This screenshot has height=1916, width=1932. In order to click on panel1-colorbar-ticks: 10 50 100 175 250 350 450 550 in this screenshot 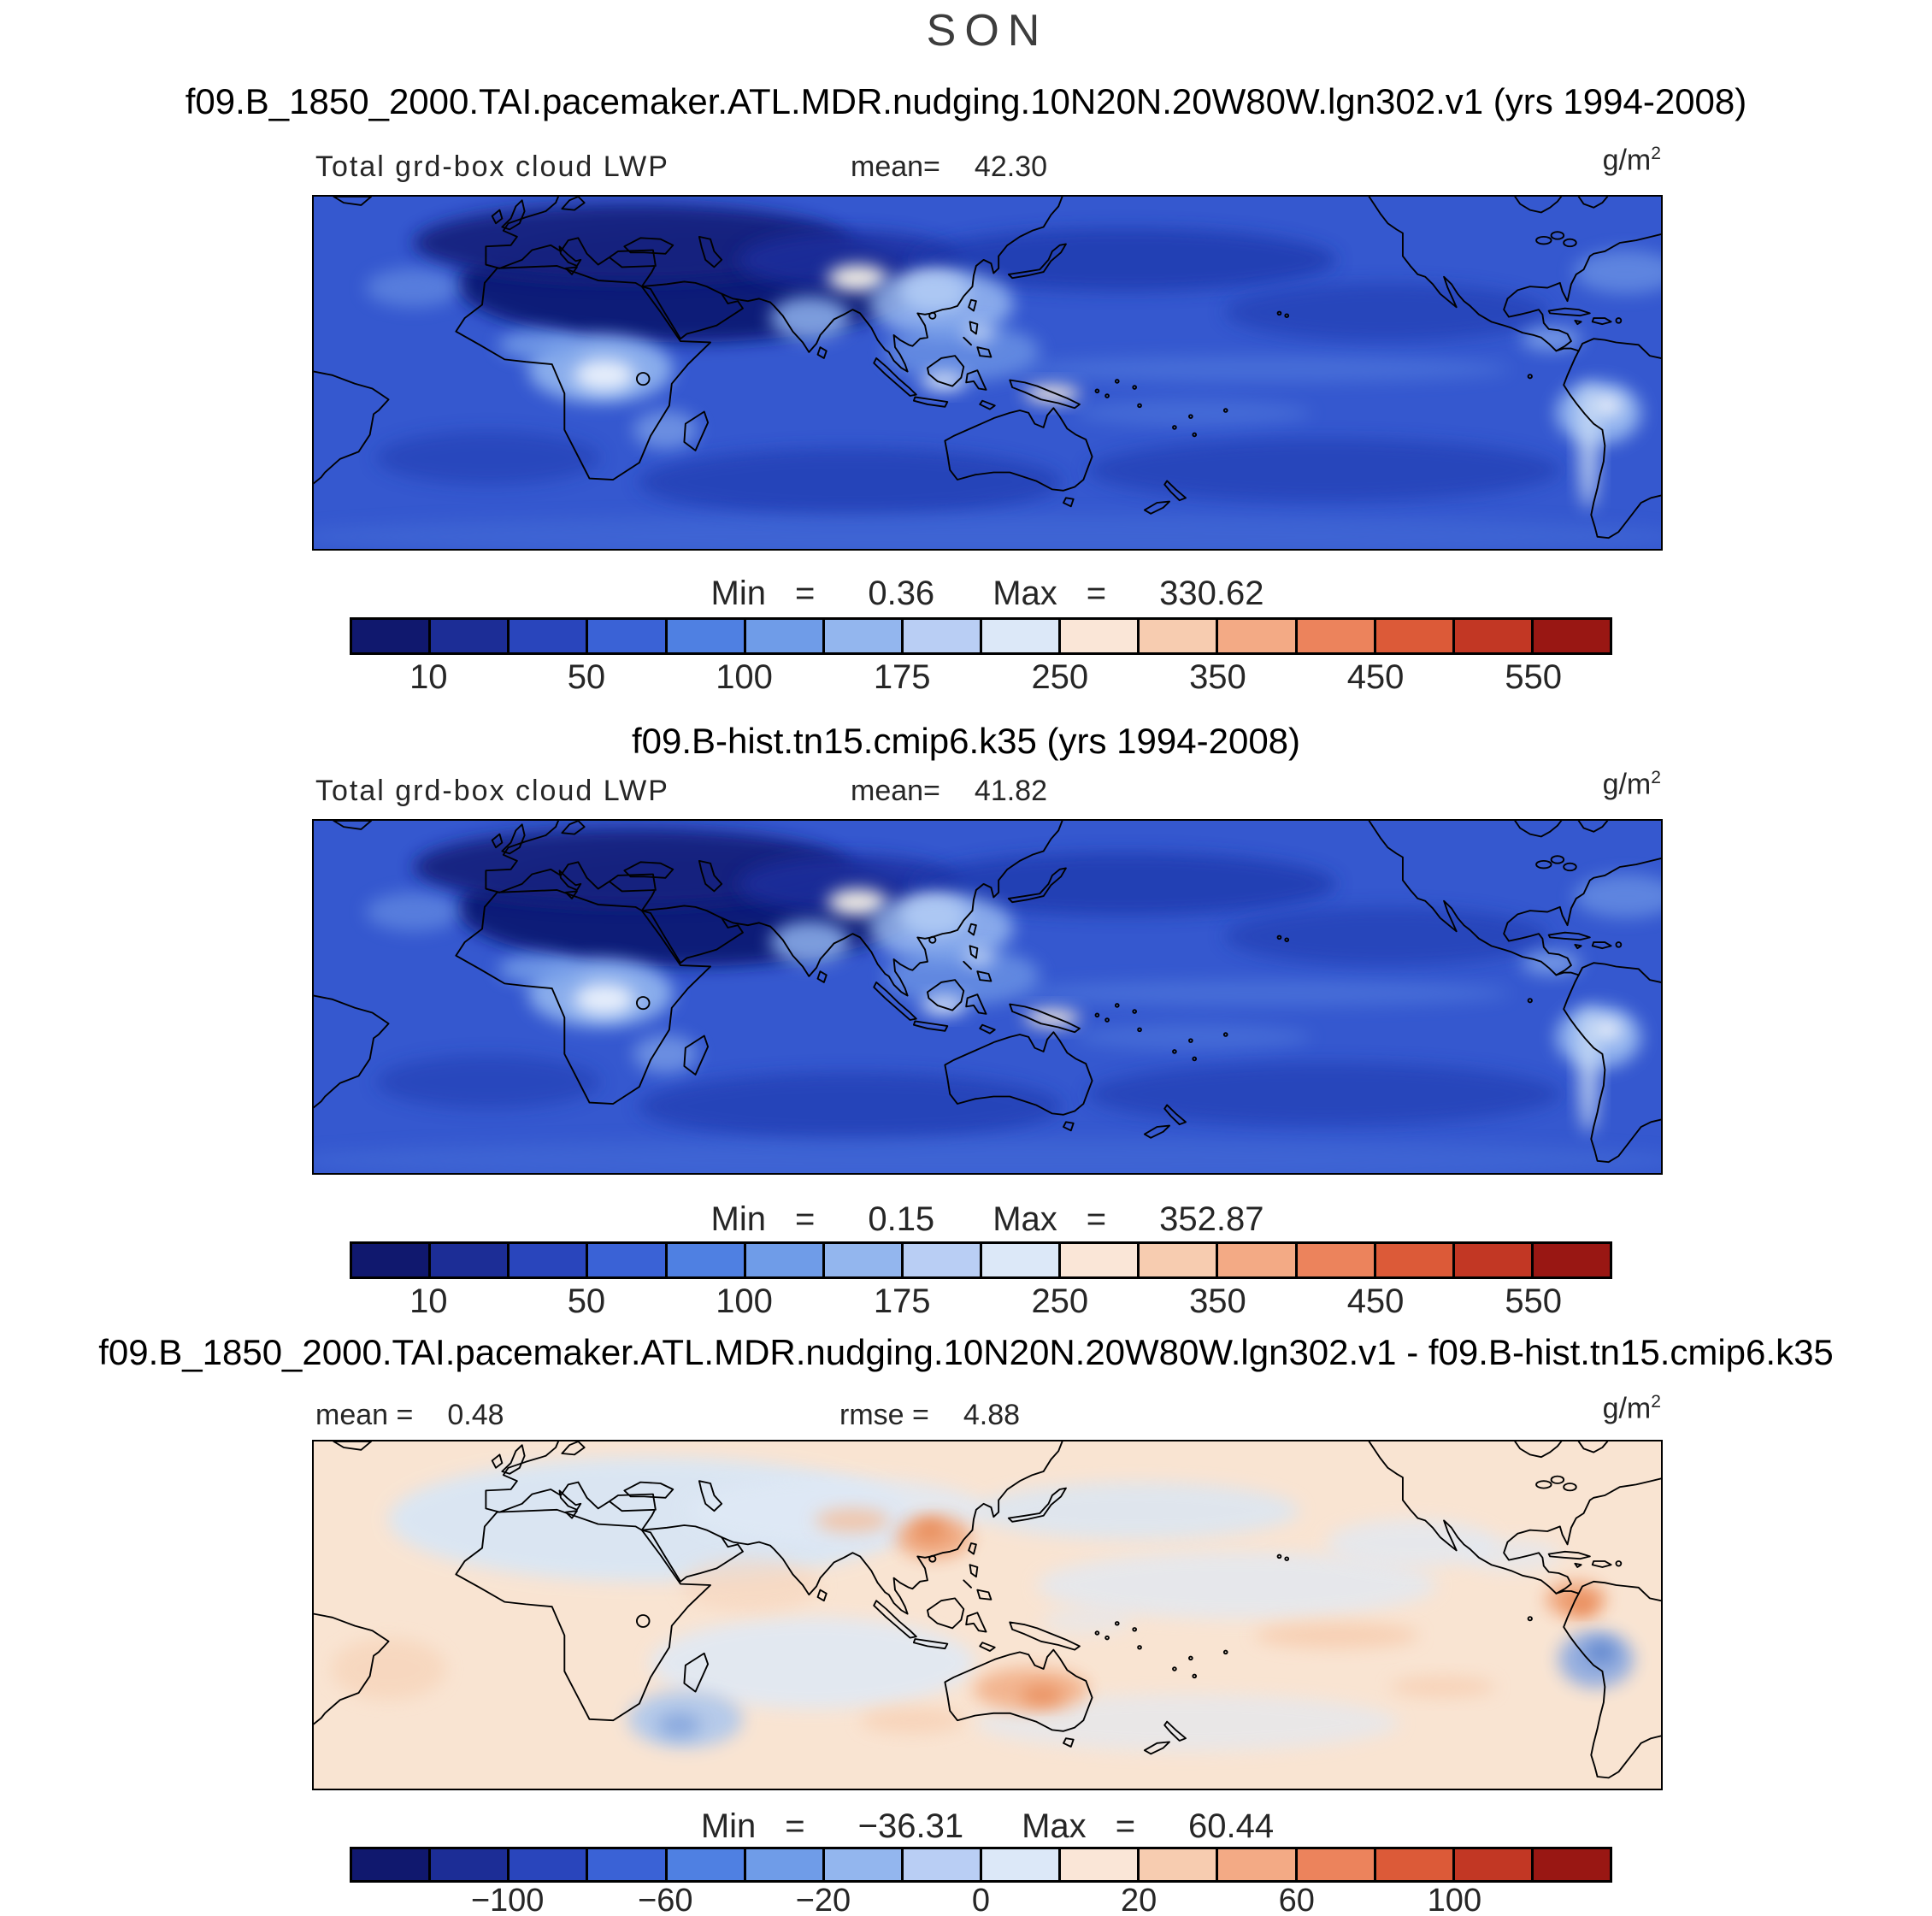, I will do `click(981, 678)`.